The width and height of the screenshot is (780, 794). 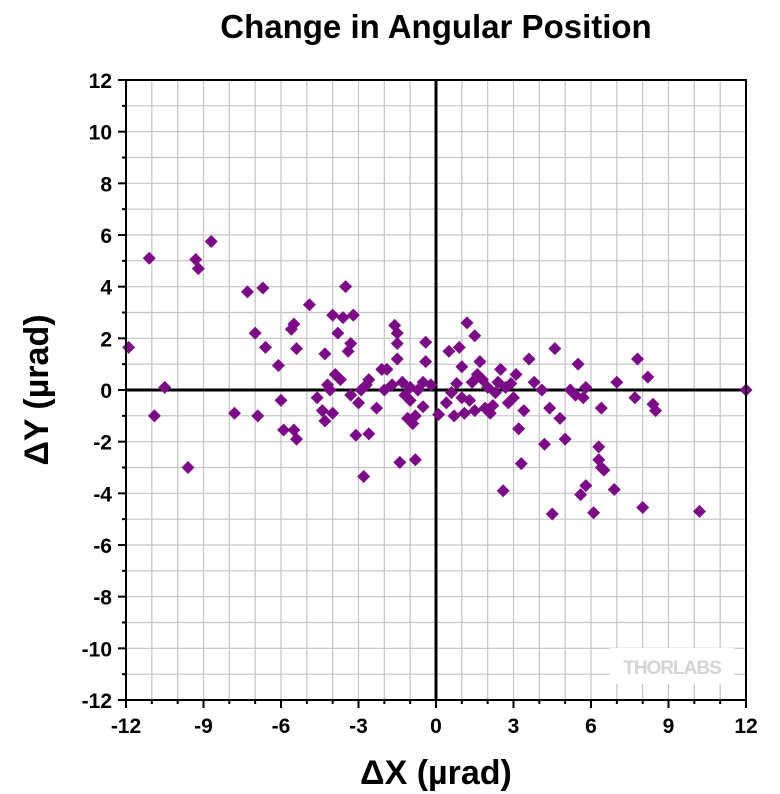 I want to click on watermark-text: THORLABS, so click(x=672, y=668).